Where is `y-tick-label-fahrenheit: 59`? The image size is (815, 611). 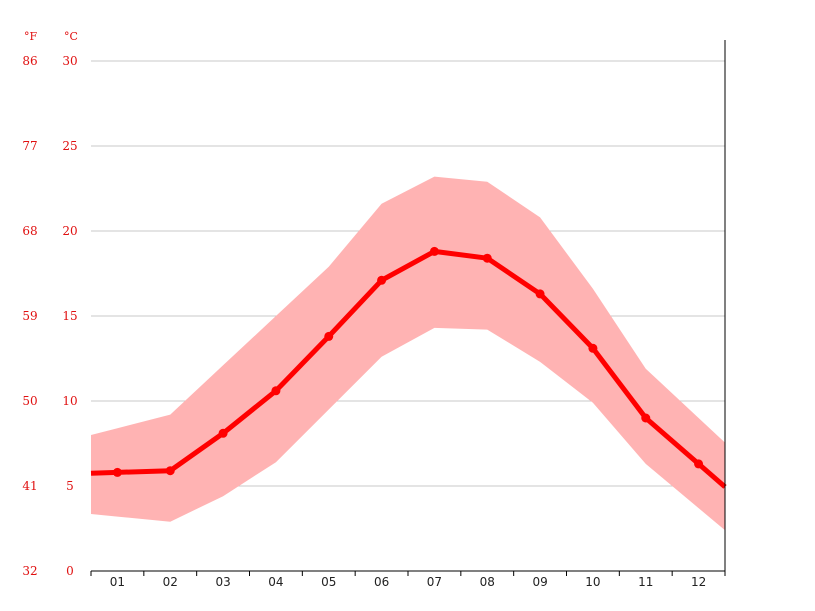 y-tick-label-fahrenheit: 59 is located at coordinates (29, 316).